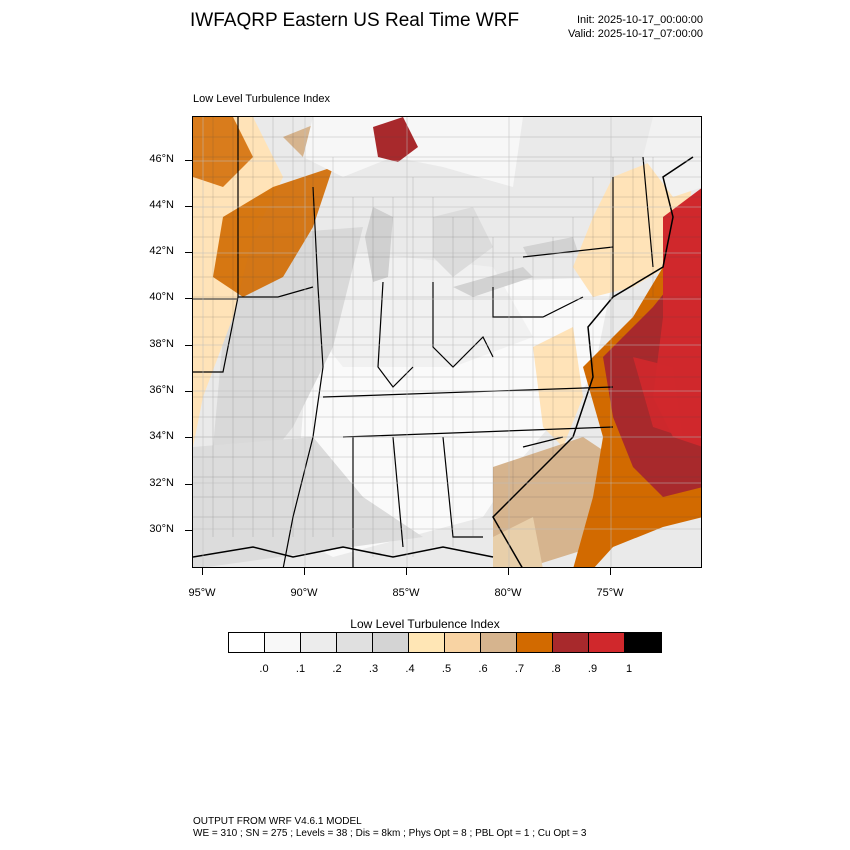 This screenshot has width=850, height=850. I want to click on colorbar-label: .9, so click(592, 669).